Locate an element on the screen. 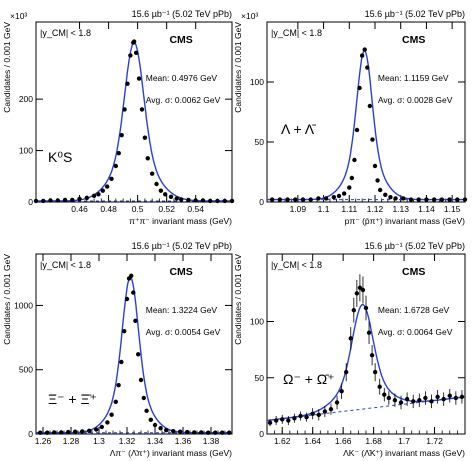  particle-label: Λ + Λ̄ is located at coordinates (298, 129).